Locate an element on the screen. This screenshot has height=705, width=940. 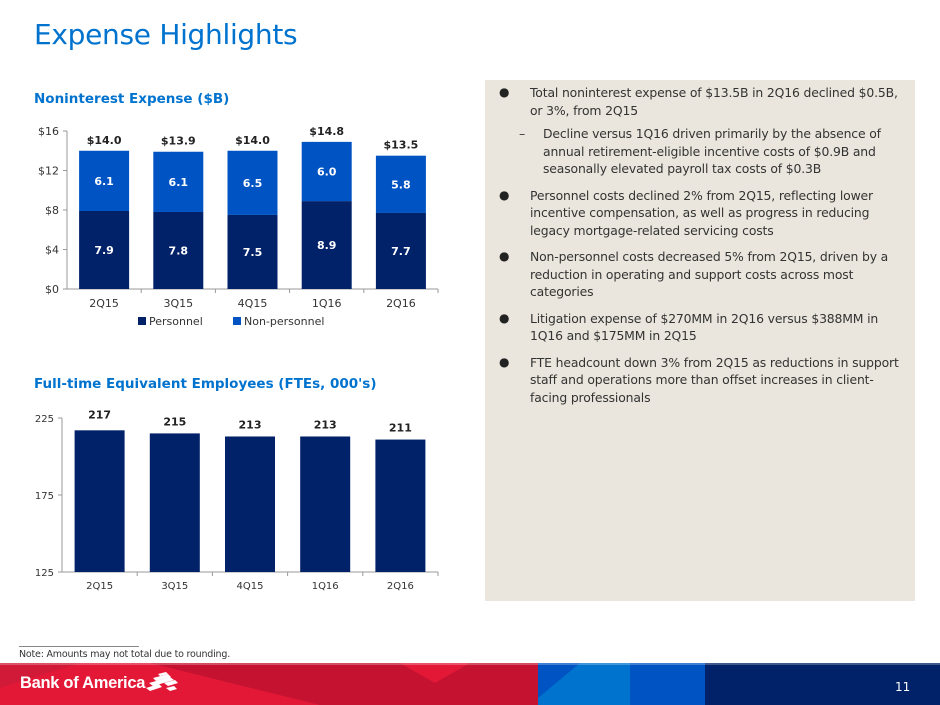
footnote-divider is located at coordinates (79, 646).